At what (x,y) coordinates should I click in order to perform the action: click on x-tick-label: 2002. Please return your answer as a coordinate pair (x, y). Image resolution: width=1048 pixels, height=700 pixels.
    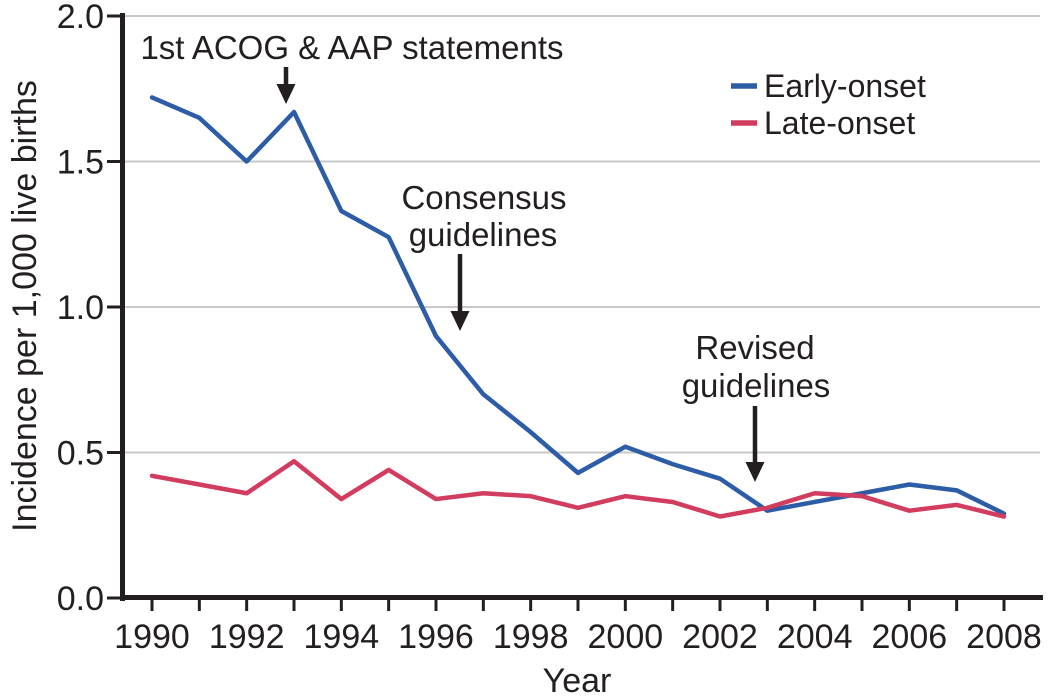
    Looking at the image, I should click on (720, 637).